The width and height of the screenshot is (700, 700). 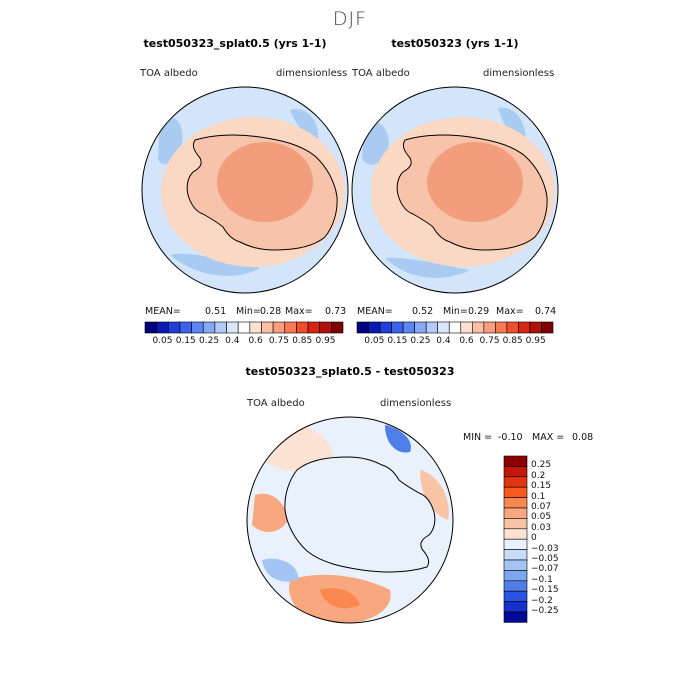 I want to click on colorbar-panel2-tick-label: 0.85, so click(x=512, y=341).